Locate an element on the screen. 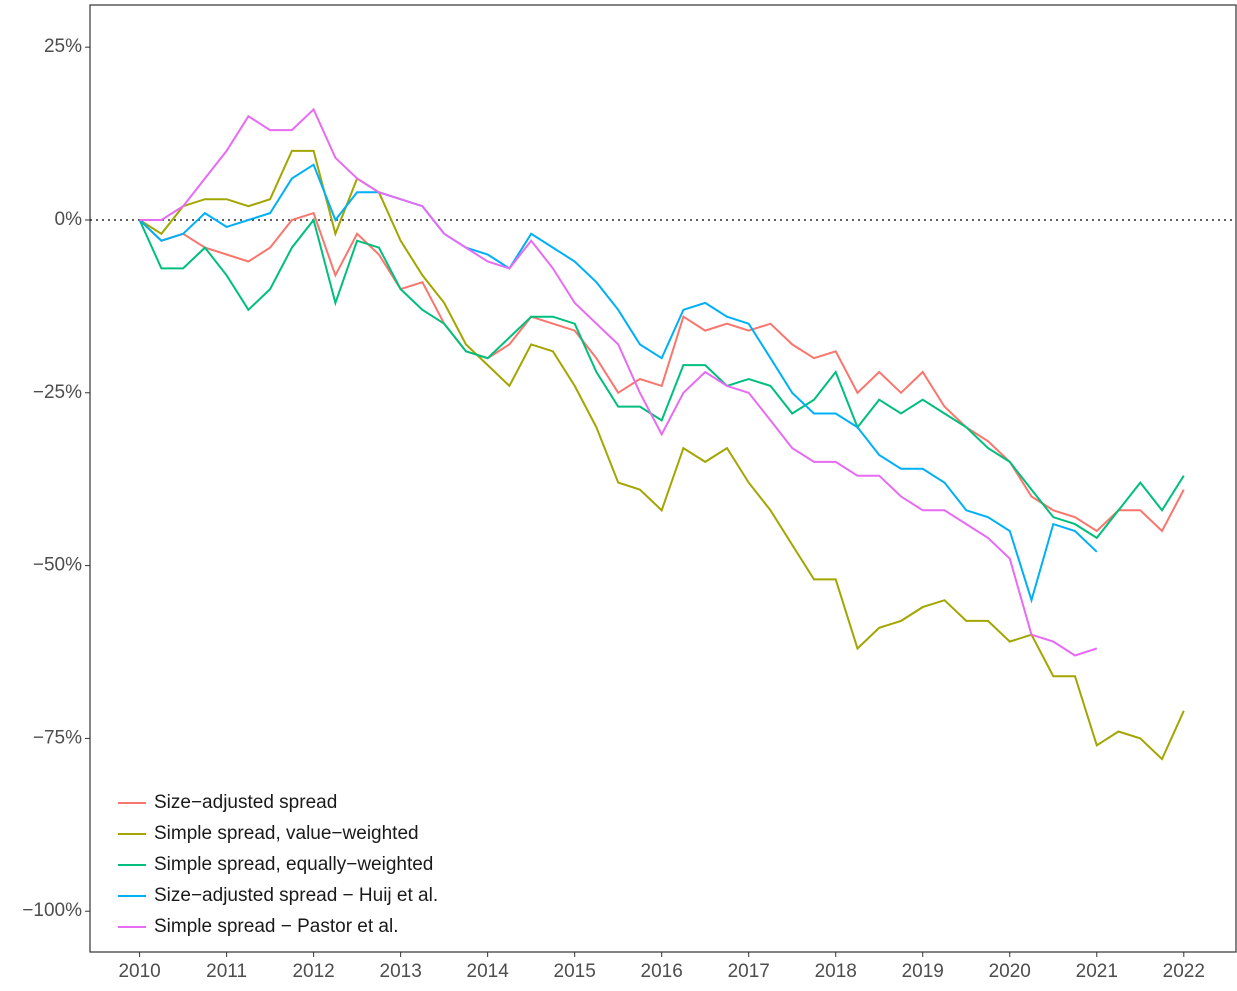 This screenshot has height=991, width=1237. x-tick-label: 2012 is located at coordinates (313, 971).